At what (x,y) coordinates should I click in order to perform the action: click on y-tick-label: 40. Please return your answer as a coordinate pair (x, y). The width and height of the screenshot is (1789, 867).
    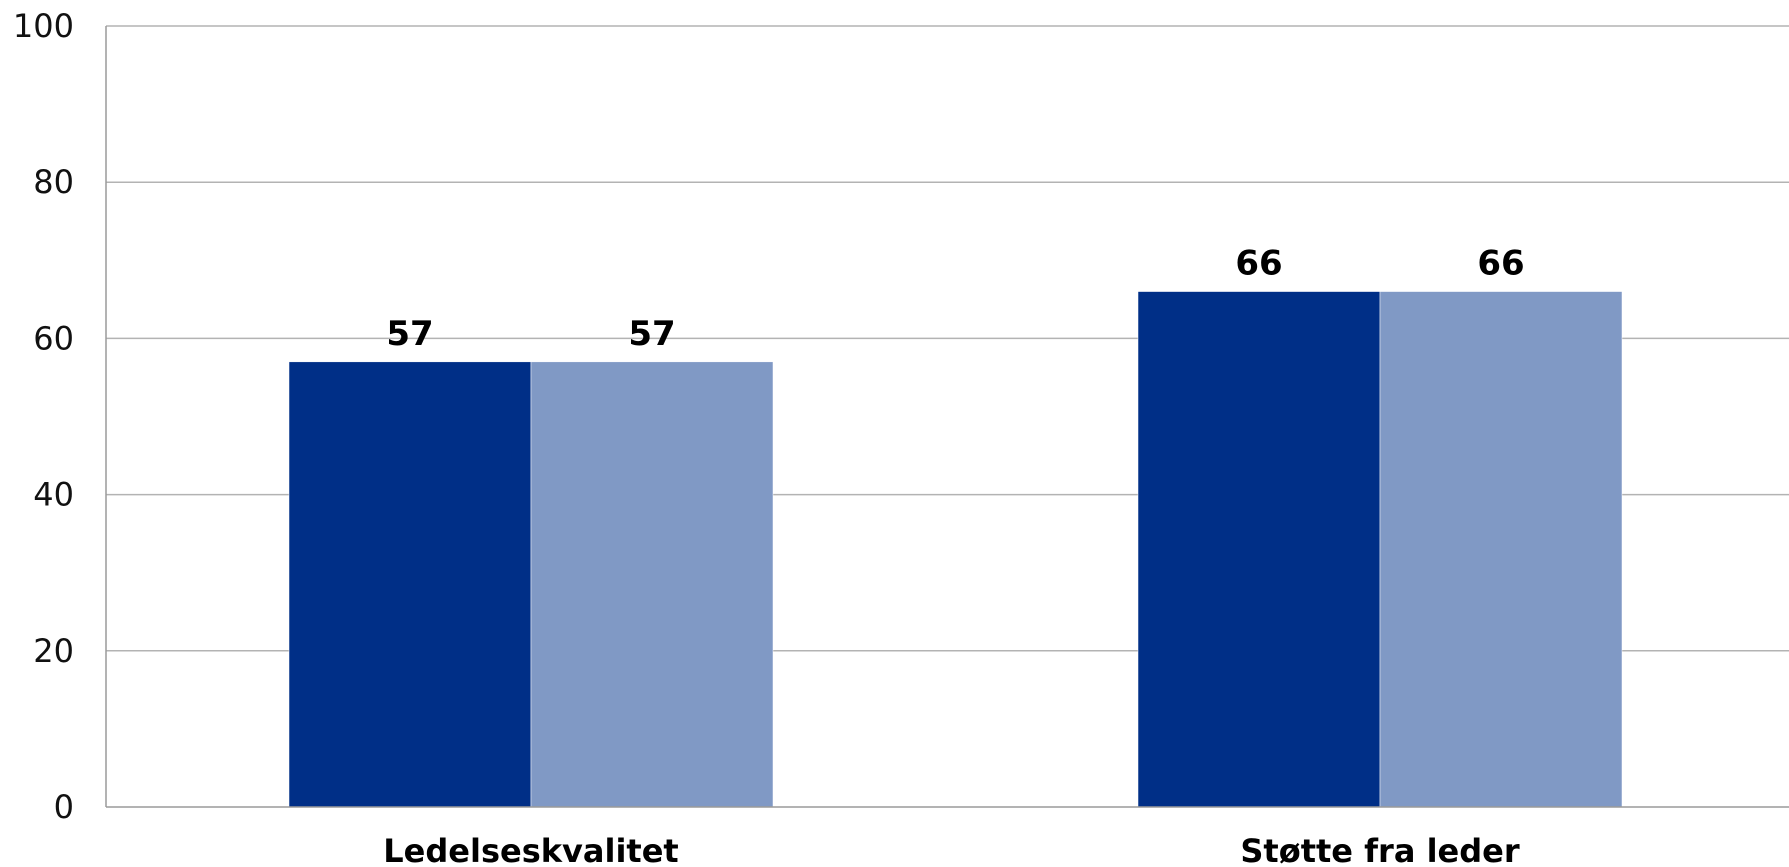
    Looking at the image, I should click on (53, 495).